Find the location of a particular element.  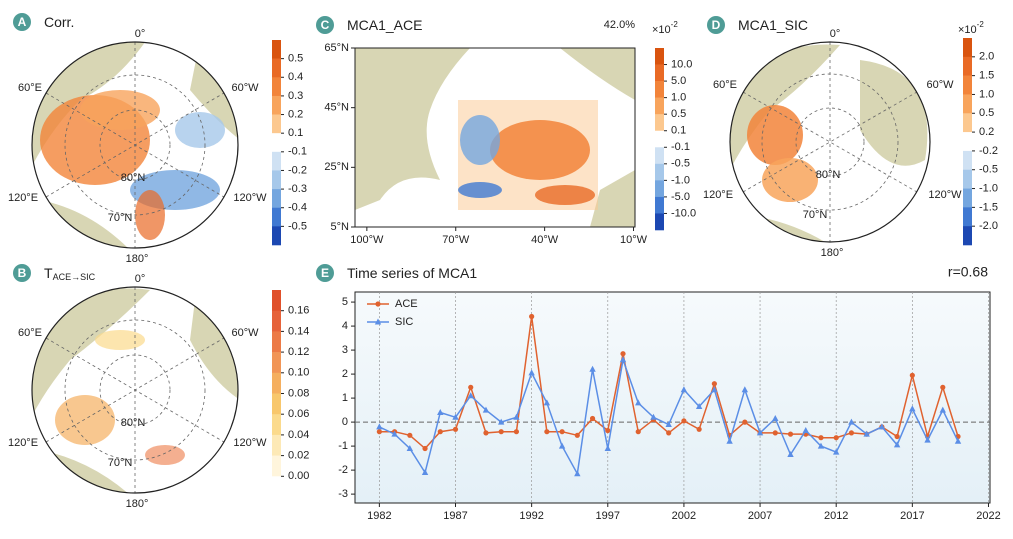

colorbar-tick-label: 0.3 is located at coordinates (295, 96).